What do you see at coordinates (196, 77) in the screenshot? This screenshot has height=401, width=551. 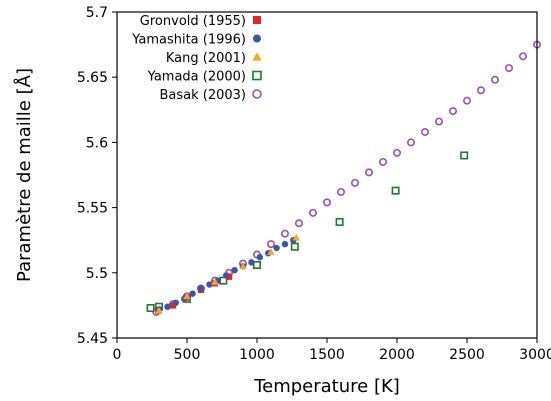 I see `legend-label: Yamada (2000)` at bounding box center [196, 77].